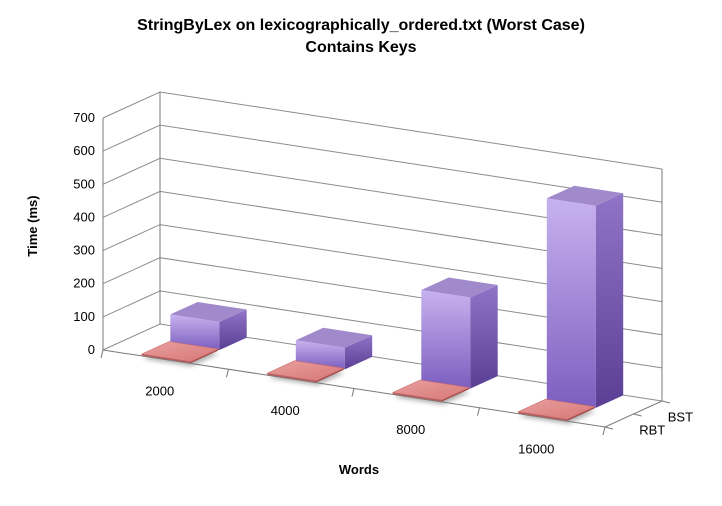 Image resolution: width=722 pixels, height=506 pixels. What do you see at coordinates (285, 410) in the screenshot?
I see `x-tick-label: 4000` at bounding box center [285, 410].